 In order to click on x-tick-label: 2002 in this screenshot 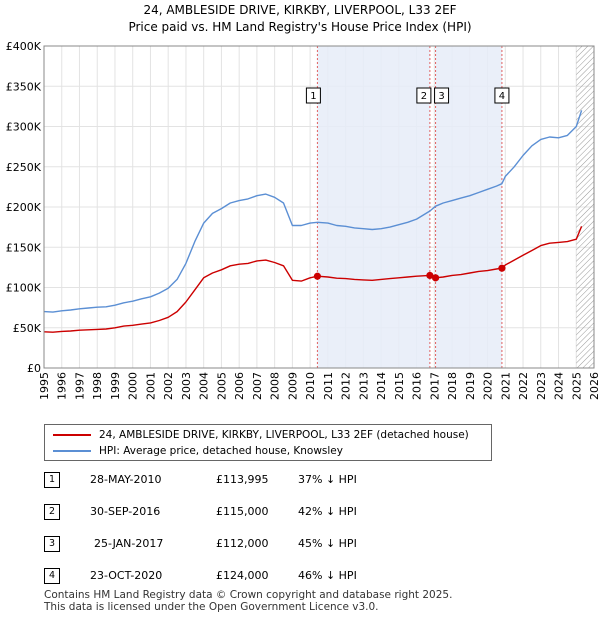, I will do `click(168, 386)`.